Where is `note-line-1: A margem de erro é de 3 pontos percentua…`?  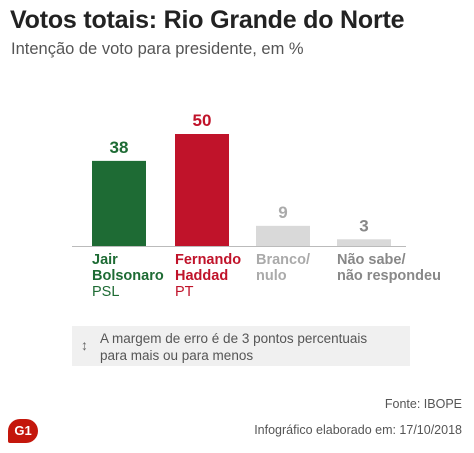 note-line-1: A margem de erro é de 3 pontos percentua… is located at coordinates (234, 338).